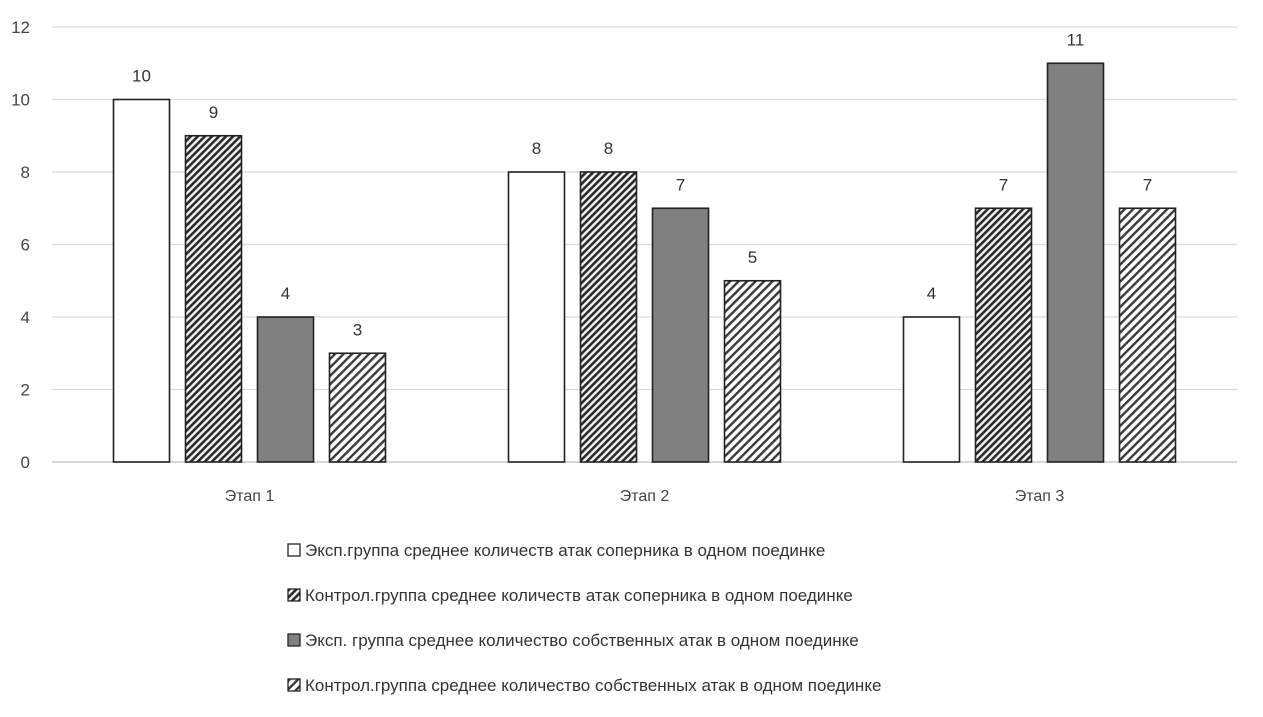  Describe the element at coordinates (20, 100) in the screenshot. I see `y-tick-label: 10` at that location.